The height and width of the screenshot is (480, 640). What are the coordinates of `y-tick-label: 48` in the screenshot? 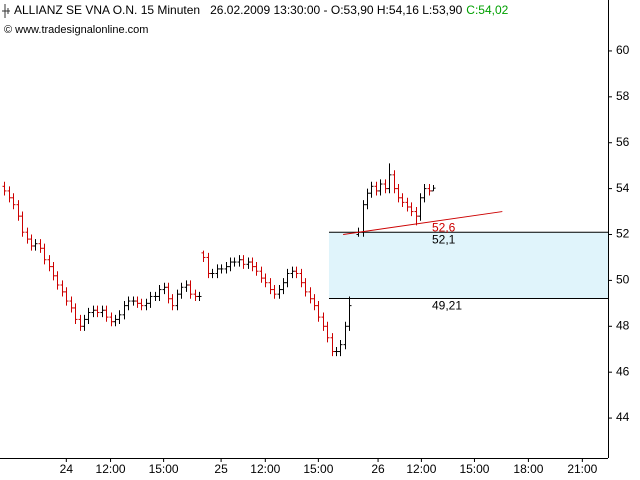 It's located at (623, 325).